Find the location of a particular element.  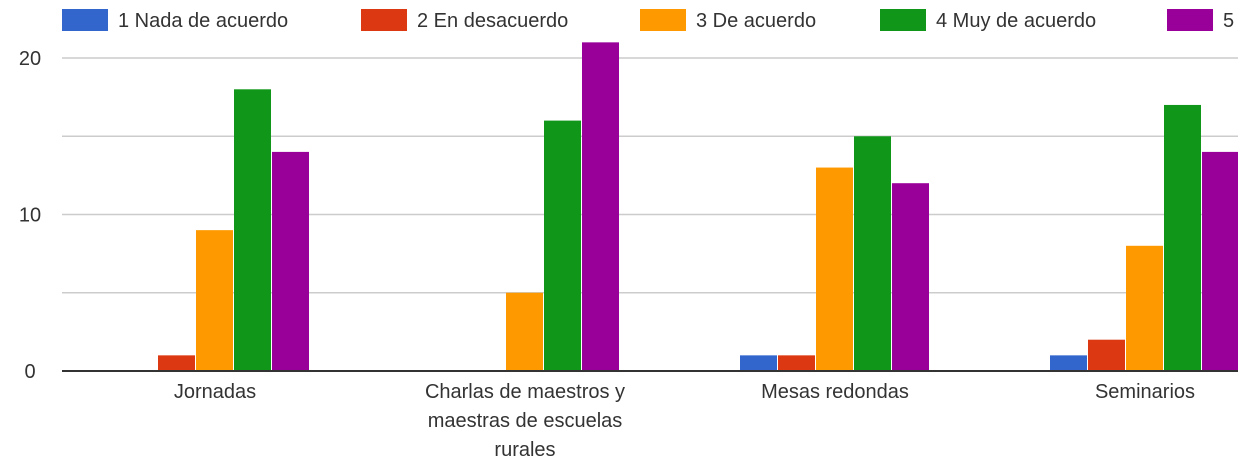

x-category-label: Jornadas is located at coordinates (215, 392).